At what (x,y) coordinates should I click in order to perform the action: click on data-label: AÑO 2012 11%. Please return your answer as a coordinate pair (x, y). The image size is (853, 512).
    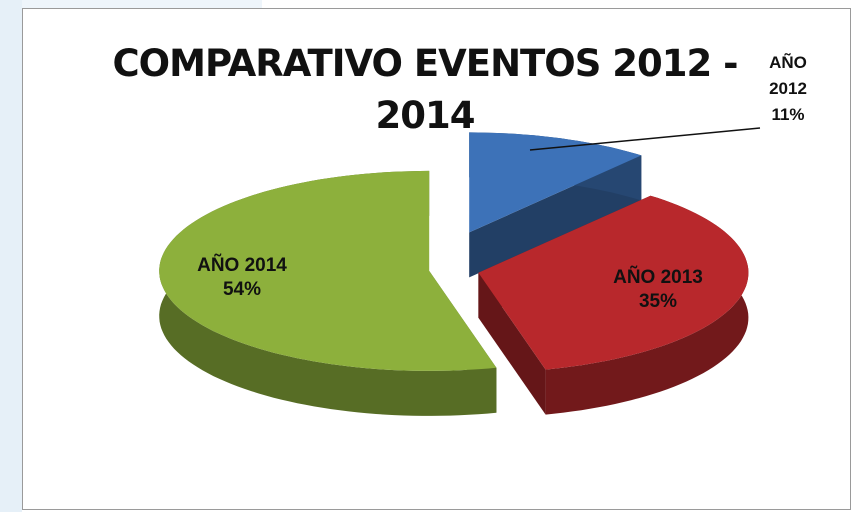
    Looking at the image, I should click on (788, 89).